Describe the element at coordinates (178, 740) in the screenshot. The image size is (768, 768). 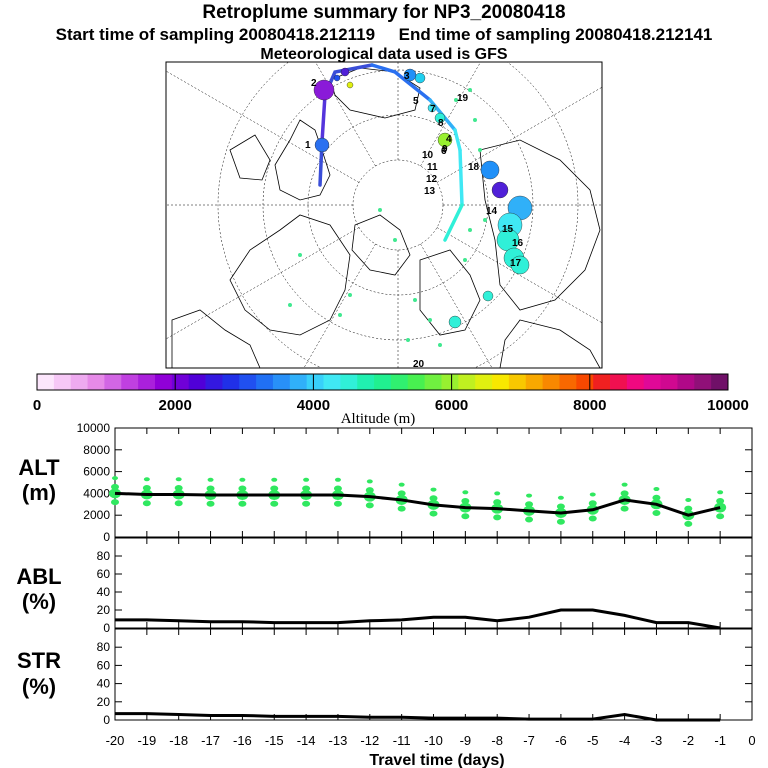
I see `x-tick-label: -18` at that location.